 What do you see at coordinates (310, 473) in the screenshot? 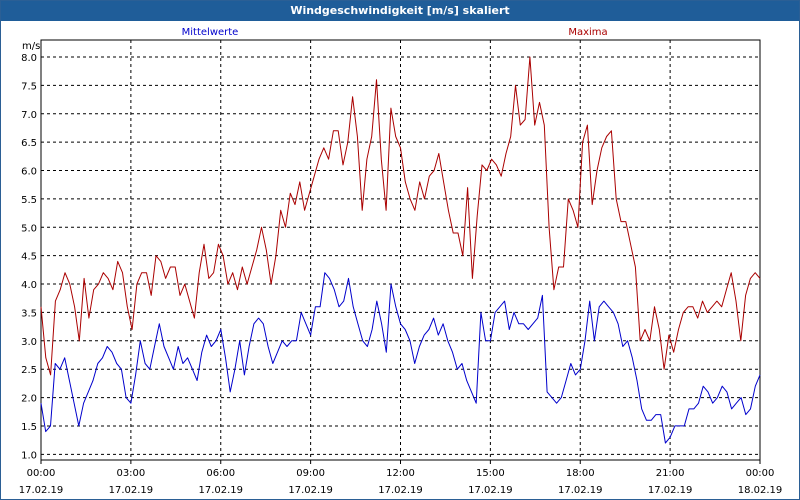
I see `x-tick-time: 09:00` at bounding box center [310, 473].